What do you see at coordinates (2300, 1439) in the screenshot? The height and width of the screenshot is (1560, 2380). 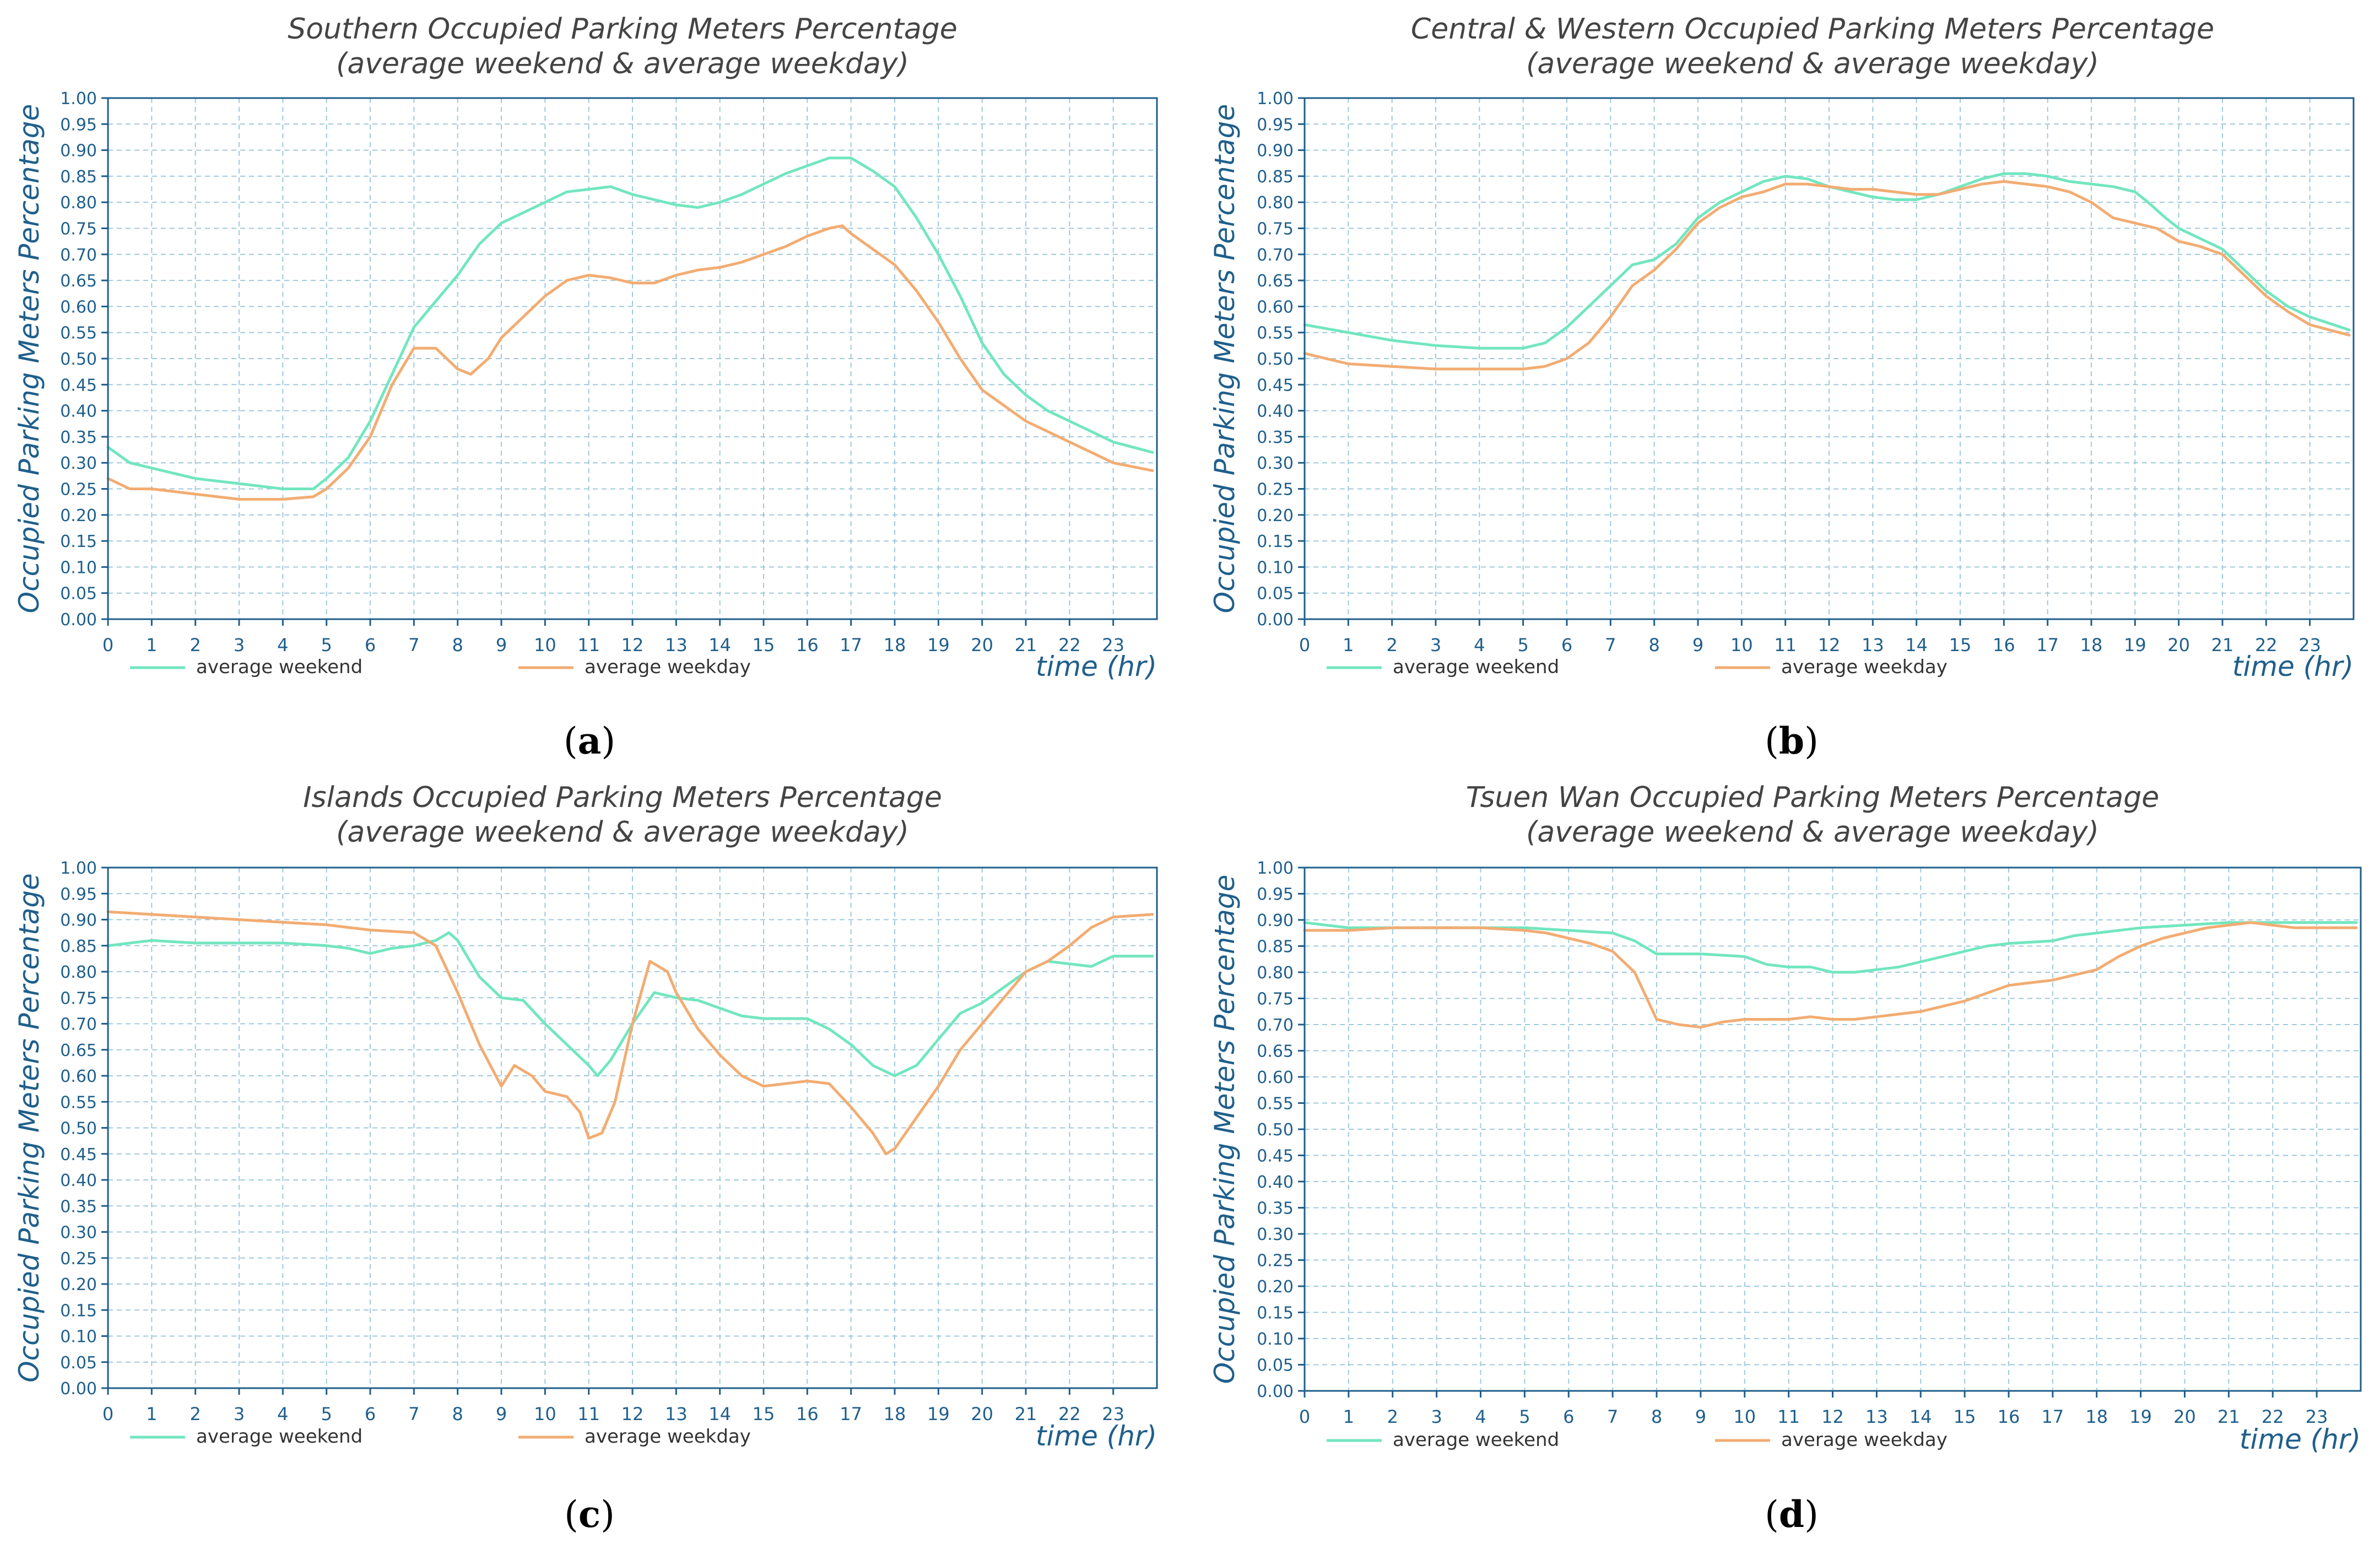 I see `x-axis-label: time (hr)` at bounding box center [2300, 1439].